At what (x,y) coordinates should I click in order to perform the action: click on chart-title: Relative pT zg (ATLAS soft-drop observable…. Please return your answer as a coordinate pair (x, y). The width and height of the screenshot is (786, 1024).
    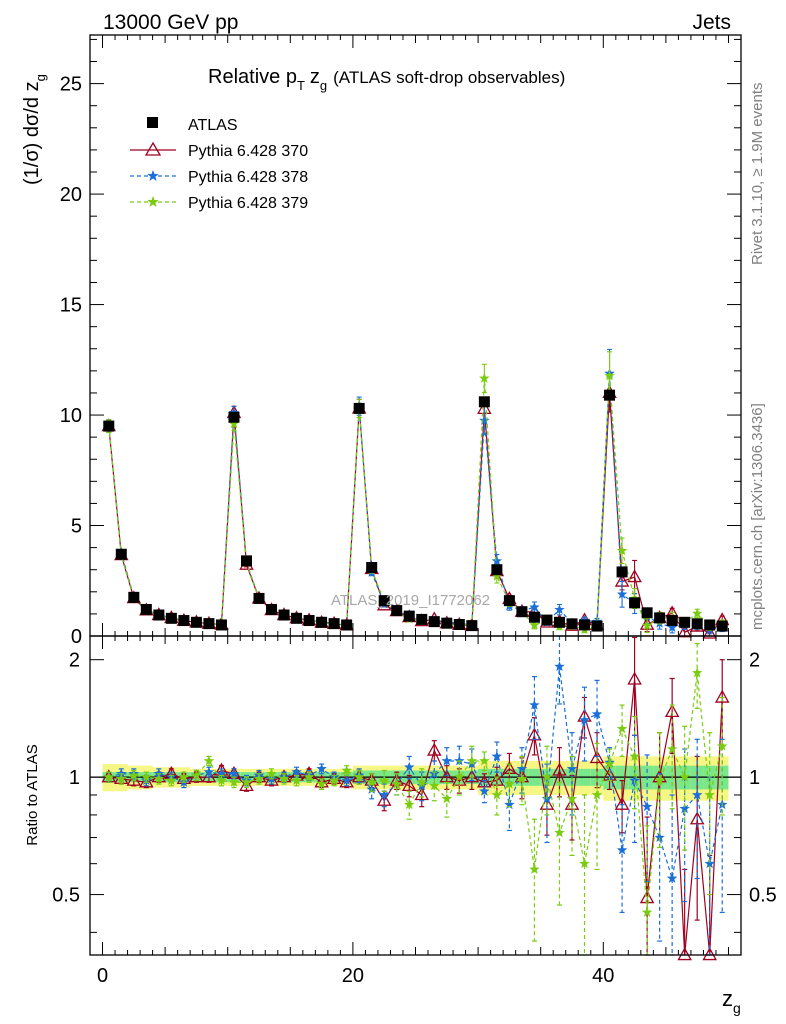
    Looking at the image, I should click on (386, 79).